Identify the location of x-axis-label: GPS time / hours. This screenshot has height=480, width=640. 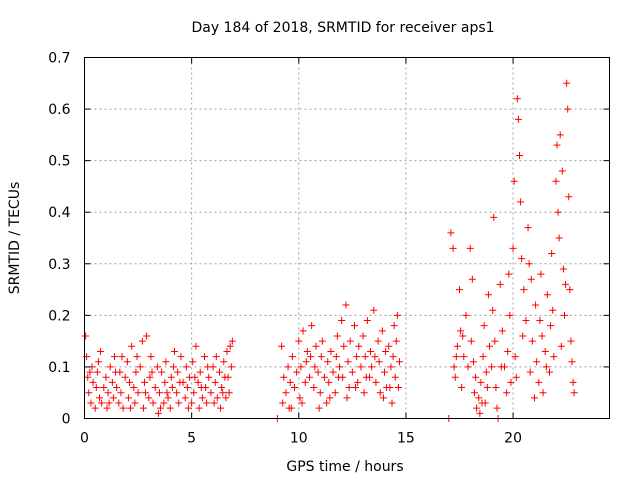
(344, 467).